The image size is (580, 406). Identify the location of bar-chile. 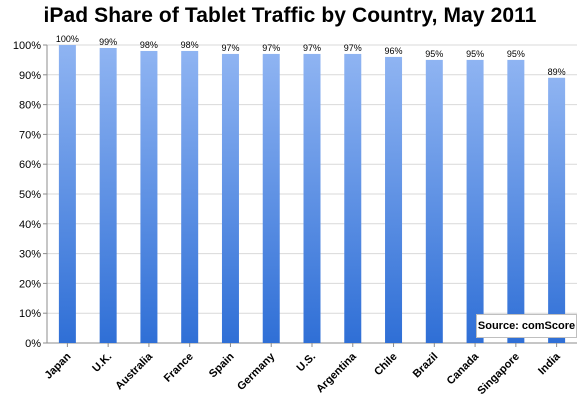
(394, 200).